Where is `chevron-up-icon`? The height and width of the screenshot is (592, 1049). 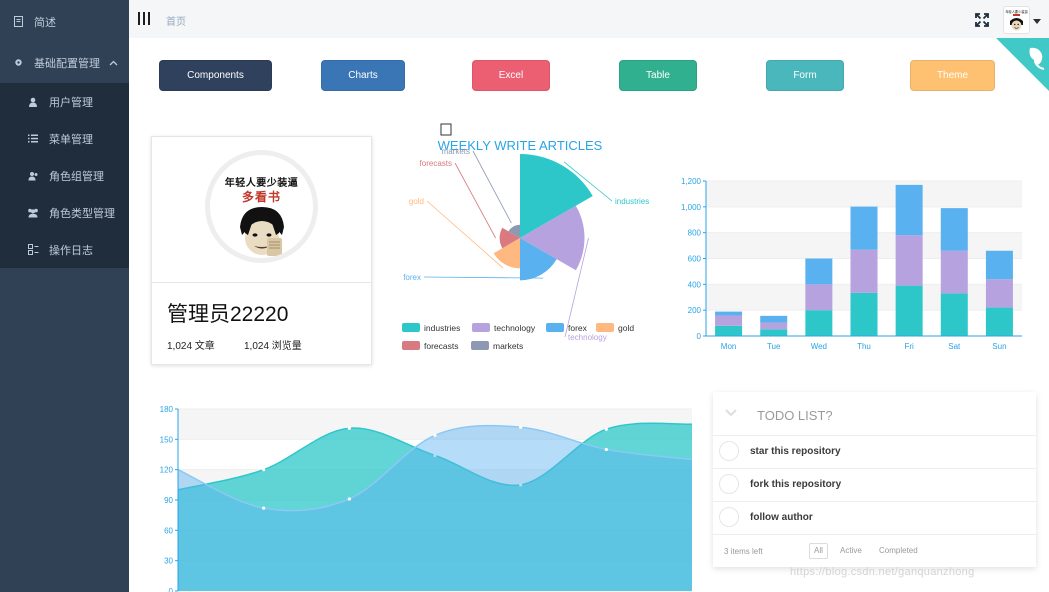 chevron-up-icon is located at coordinates (113, 63).